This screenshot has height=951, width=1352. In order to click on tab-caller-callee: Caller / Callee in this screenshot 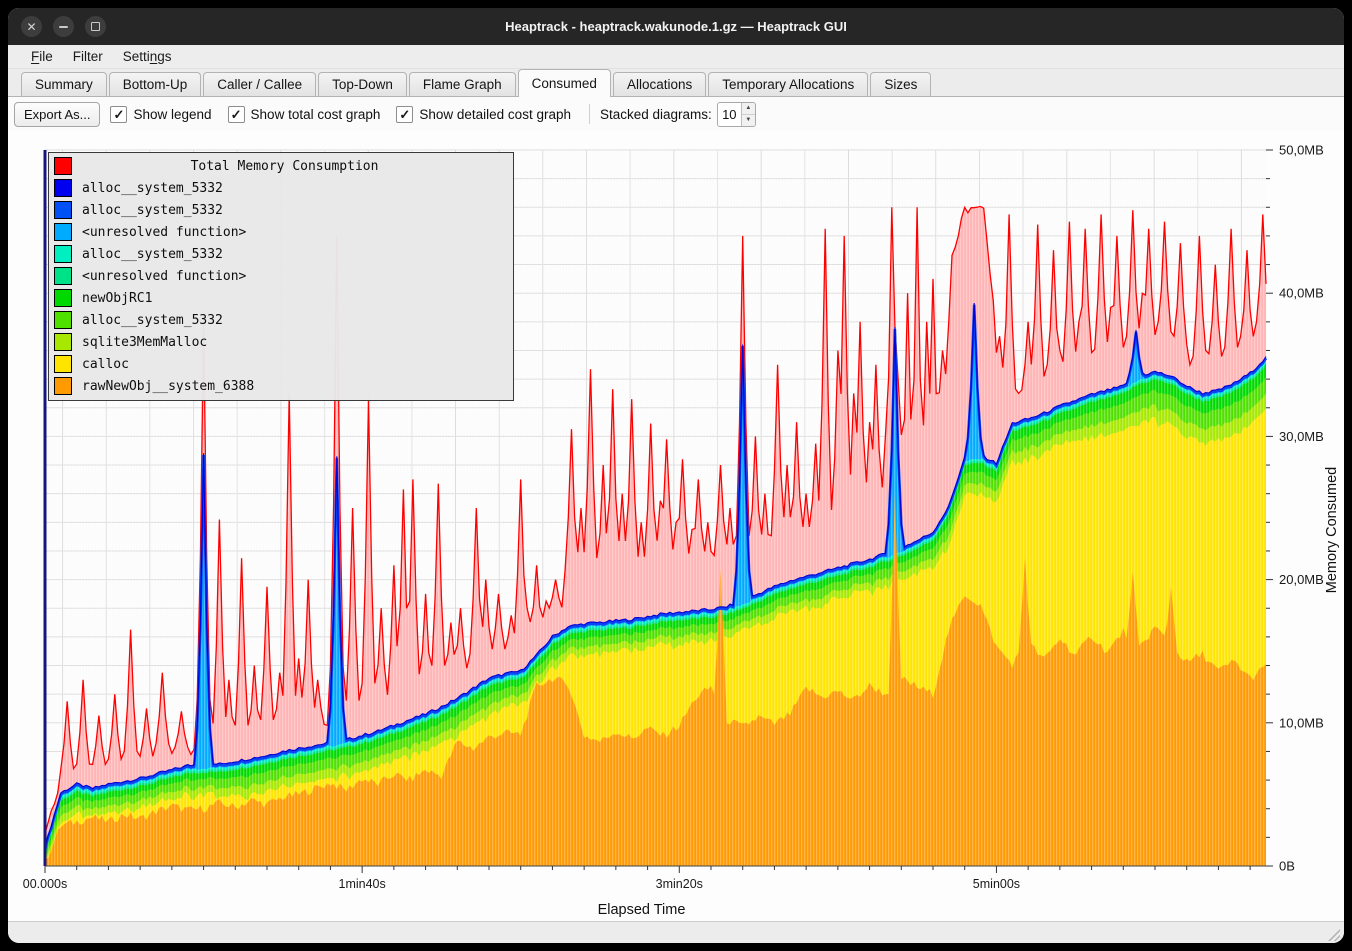, I will do `click(260, 84)`.